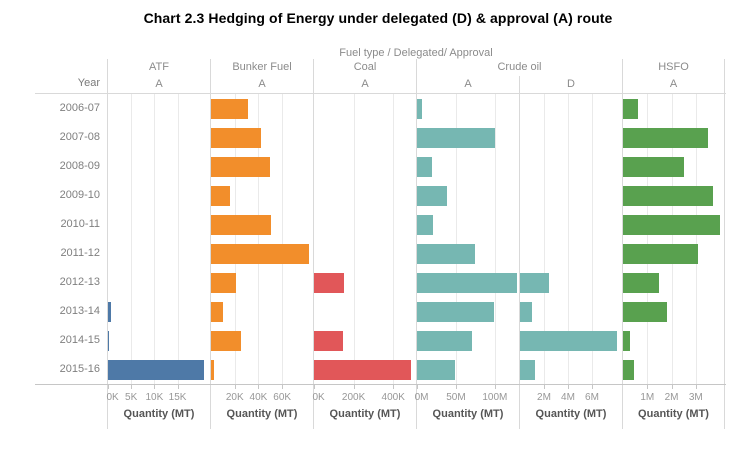  What do you see at coordinates (353, 397) in the screenshot?
I see `tick-label: 200K` at bounding box center [353, 397].